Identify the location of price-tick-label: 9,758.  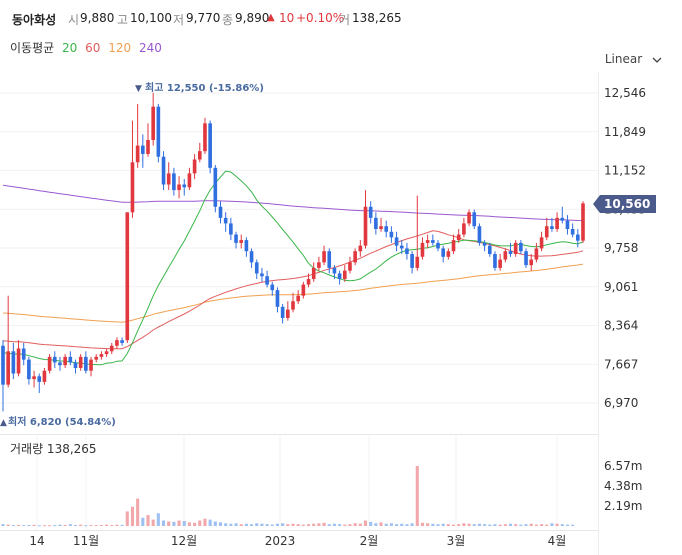
(621, 248).